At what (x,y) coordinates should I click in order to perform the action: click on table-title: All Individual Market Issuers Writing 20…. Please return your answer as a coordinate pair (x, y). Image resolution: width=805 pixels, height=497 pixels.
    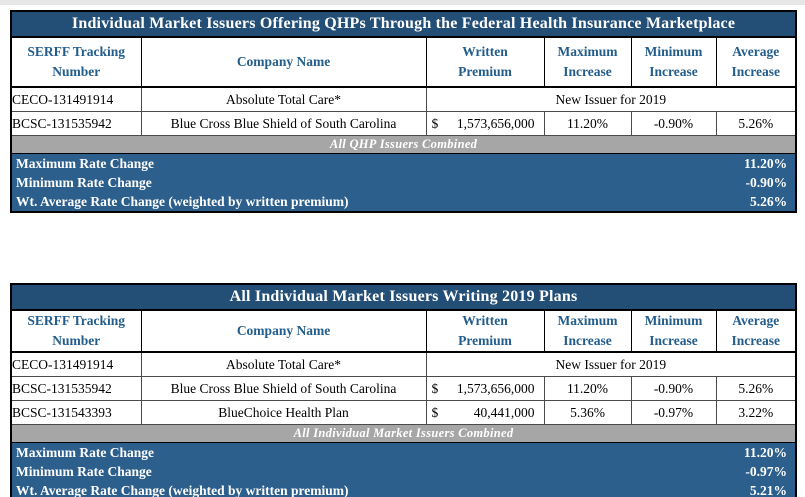
    Looking at the image, I should click on (403, 297).